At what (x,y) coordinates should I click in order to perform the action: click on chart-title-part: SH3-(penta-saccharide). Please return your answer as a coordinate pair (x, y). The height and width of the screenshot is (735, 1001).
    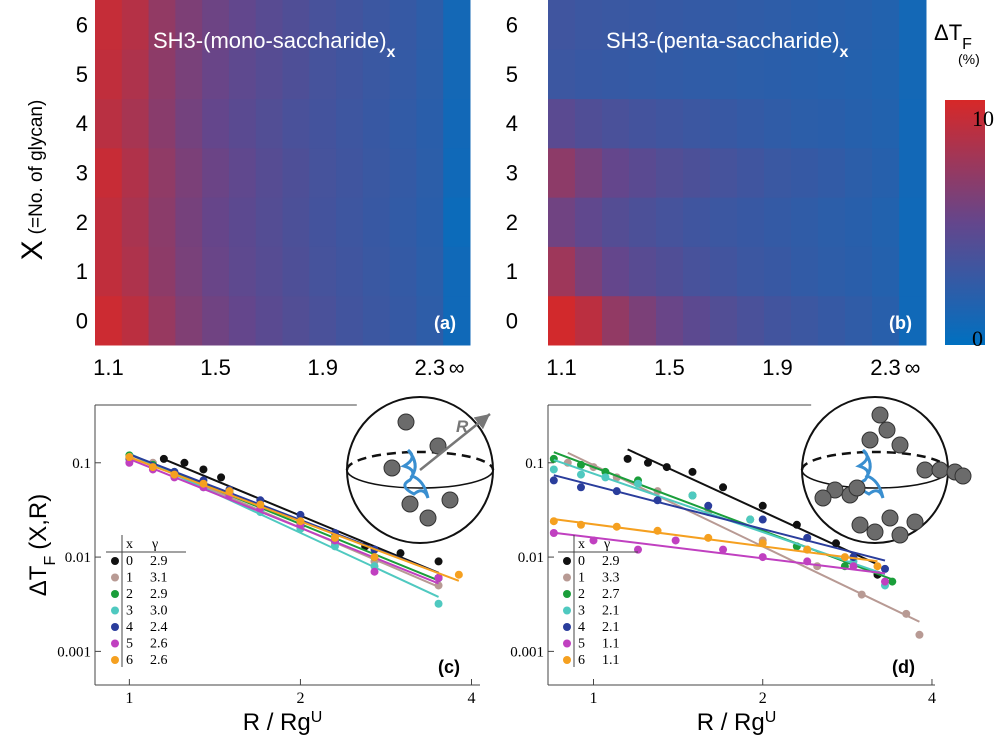
    Looking at the image, I should click on (723, 40).